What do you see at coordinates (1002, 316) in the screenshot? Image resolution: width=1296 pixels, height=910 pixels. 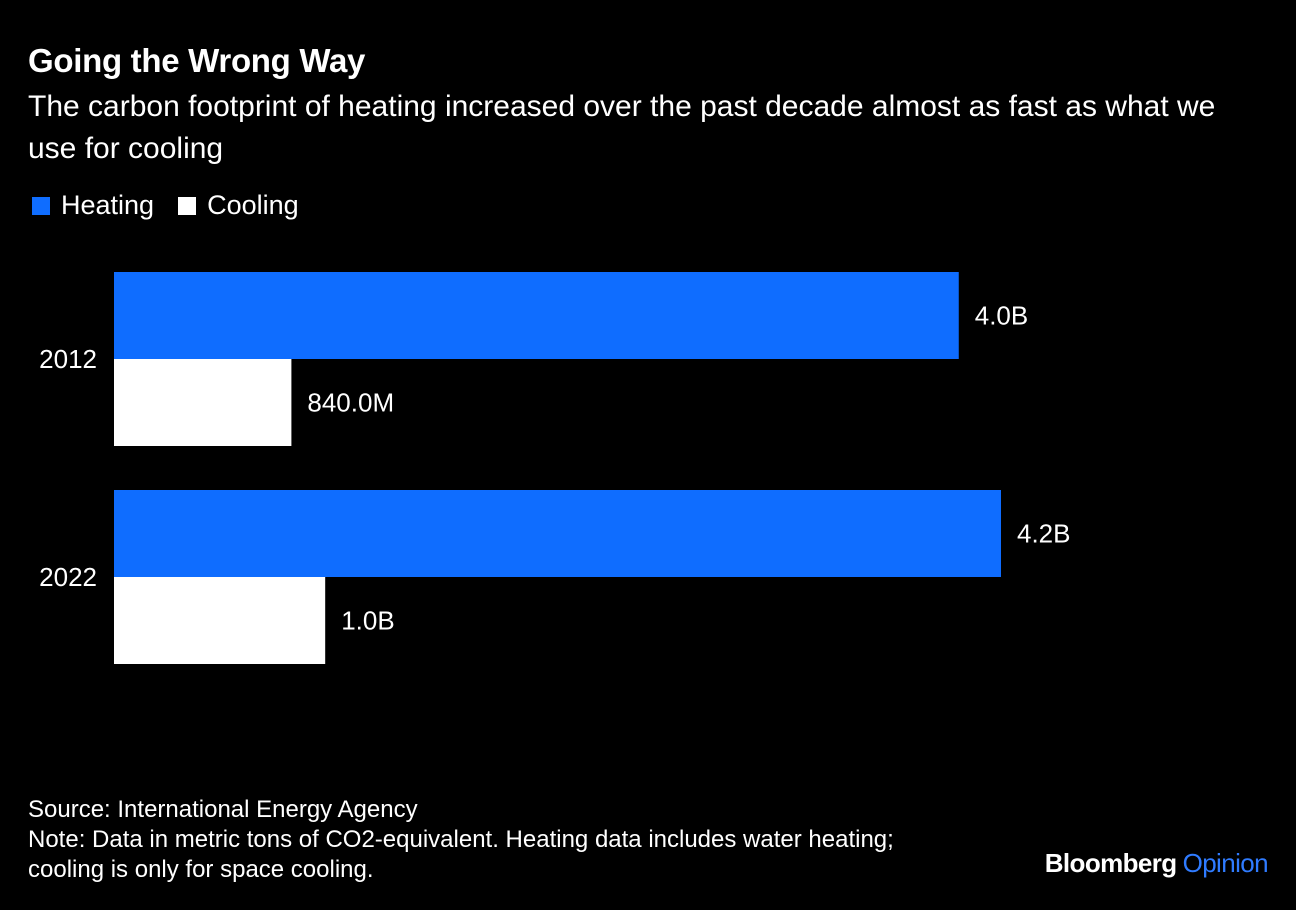 I see `data-label-heating-2012: 4.0B` at bounding box center [1002, 316].